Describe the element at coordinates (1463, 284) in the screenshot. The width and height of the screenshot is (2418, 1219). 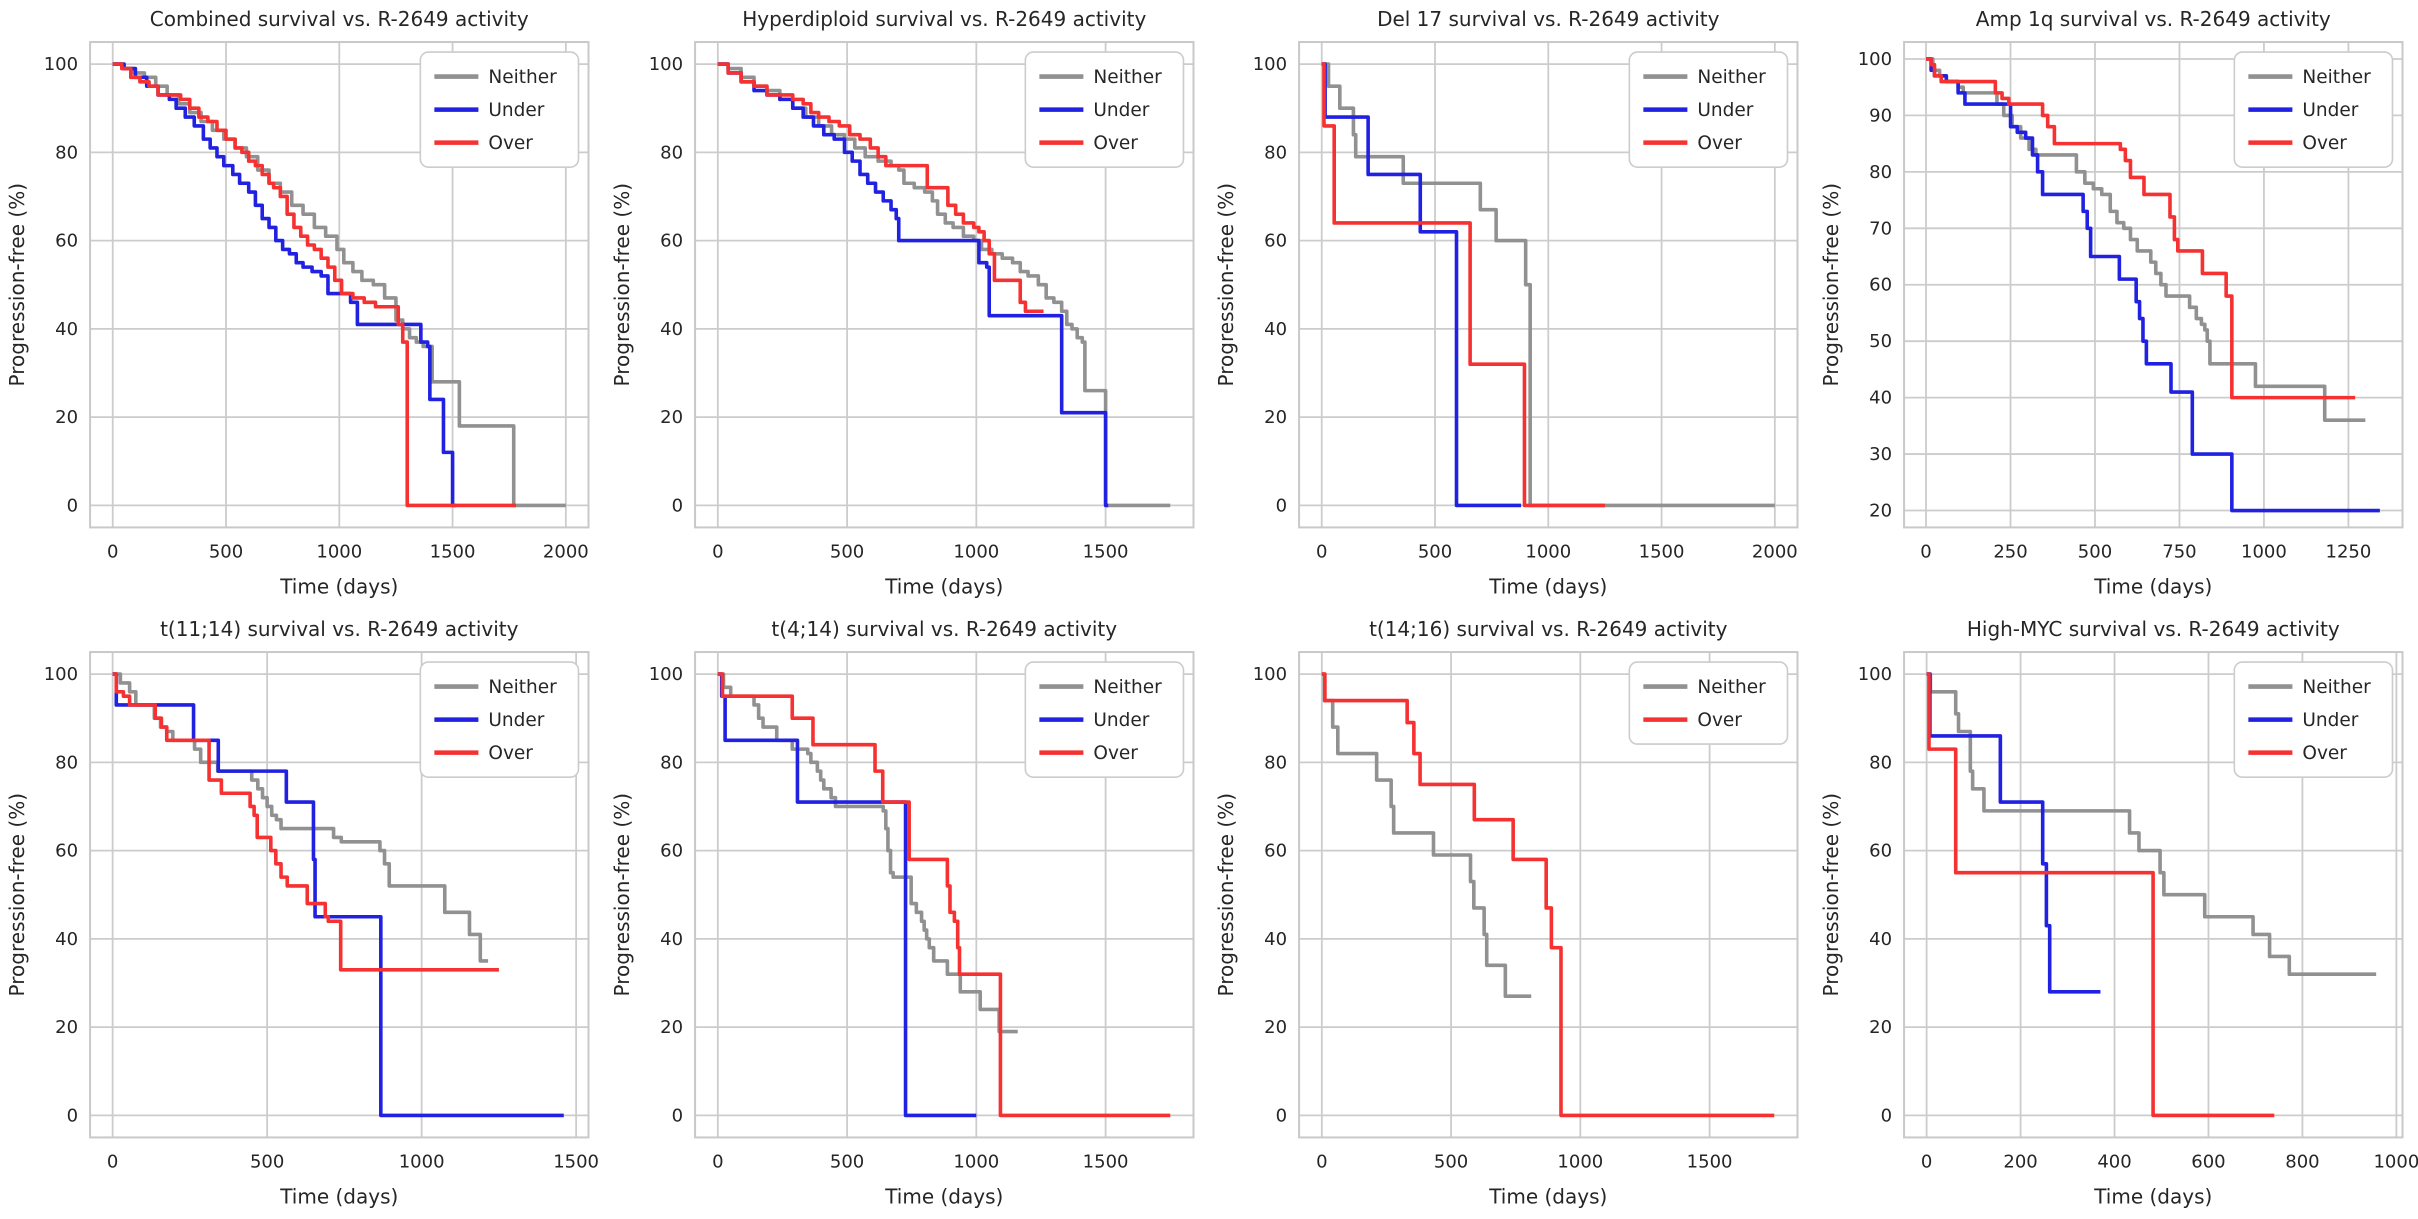
I see `over-curve` at that location.